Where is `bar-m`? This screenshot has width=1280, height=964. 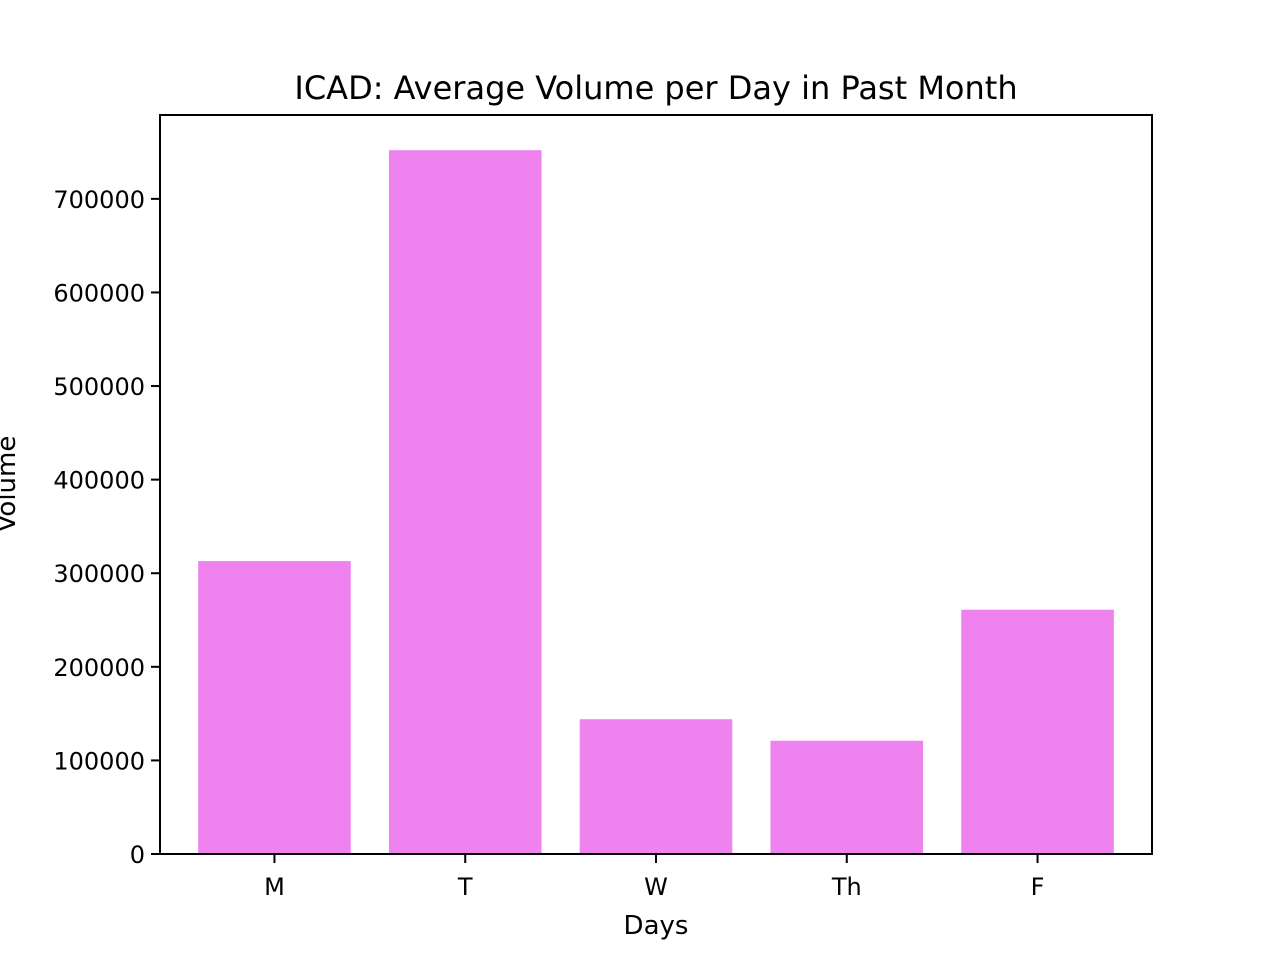
bar-m is located at coordinates (274, 707).